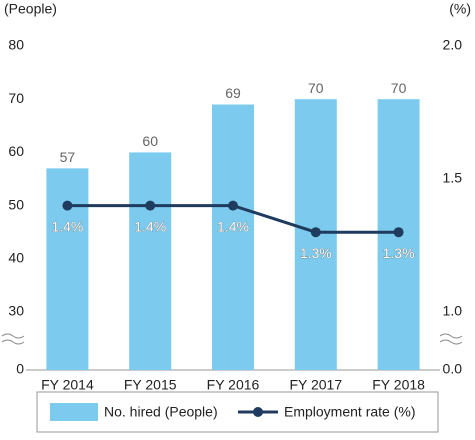  I want to click on x-tick-label: FY 2014, so click(67, 385).